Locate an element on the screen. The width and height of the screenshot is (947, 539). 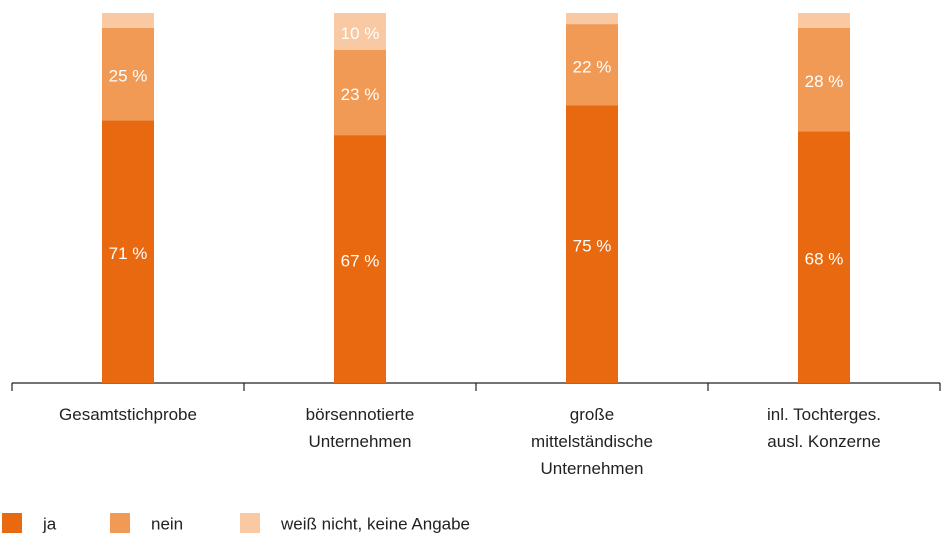
legend-label: weiß nicht, keine Angabe is located at coordinates (375, 523).